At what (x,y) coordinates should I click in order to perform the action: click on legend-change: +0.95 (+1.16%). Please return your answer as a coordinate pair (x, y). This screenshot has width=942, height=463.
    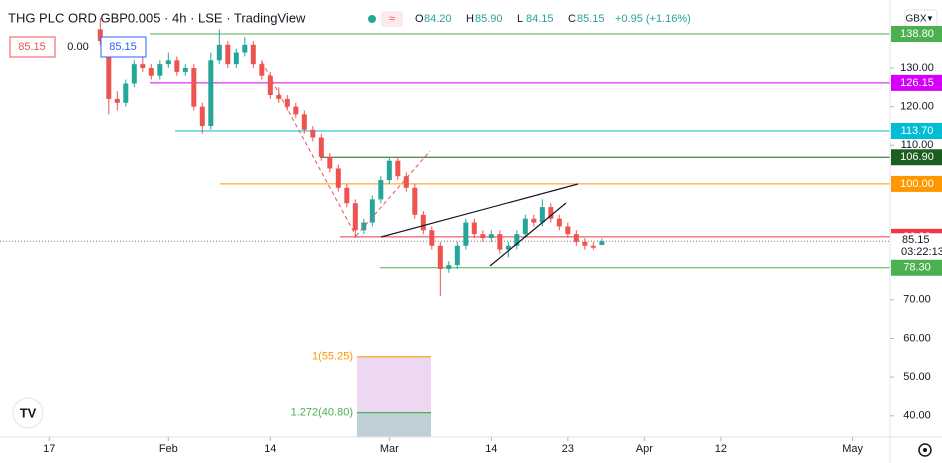
    Looking at the image, I should click on (653, 19).